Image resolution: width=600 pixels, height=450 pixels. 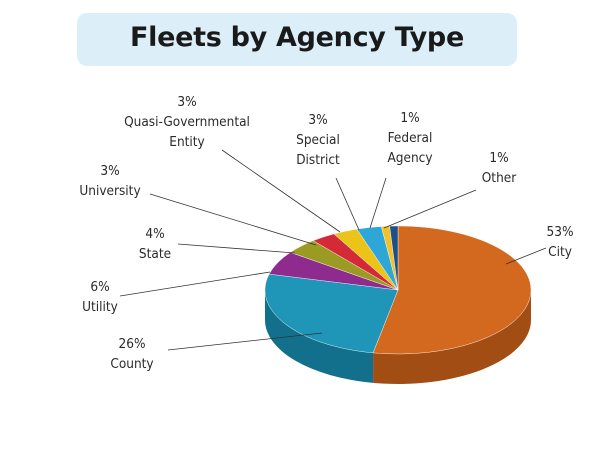 I want to click on label-state: 4% State, so click(x=155, y=244).